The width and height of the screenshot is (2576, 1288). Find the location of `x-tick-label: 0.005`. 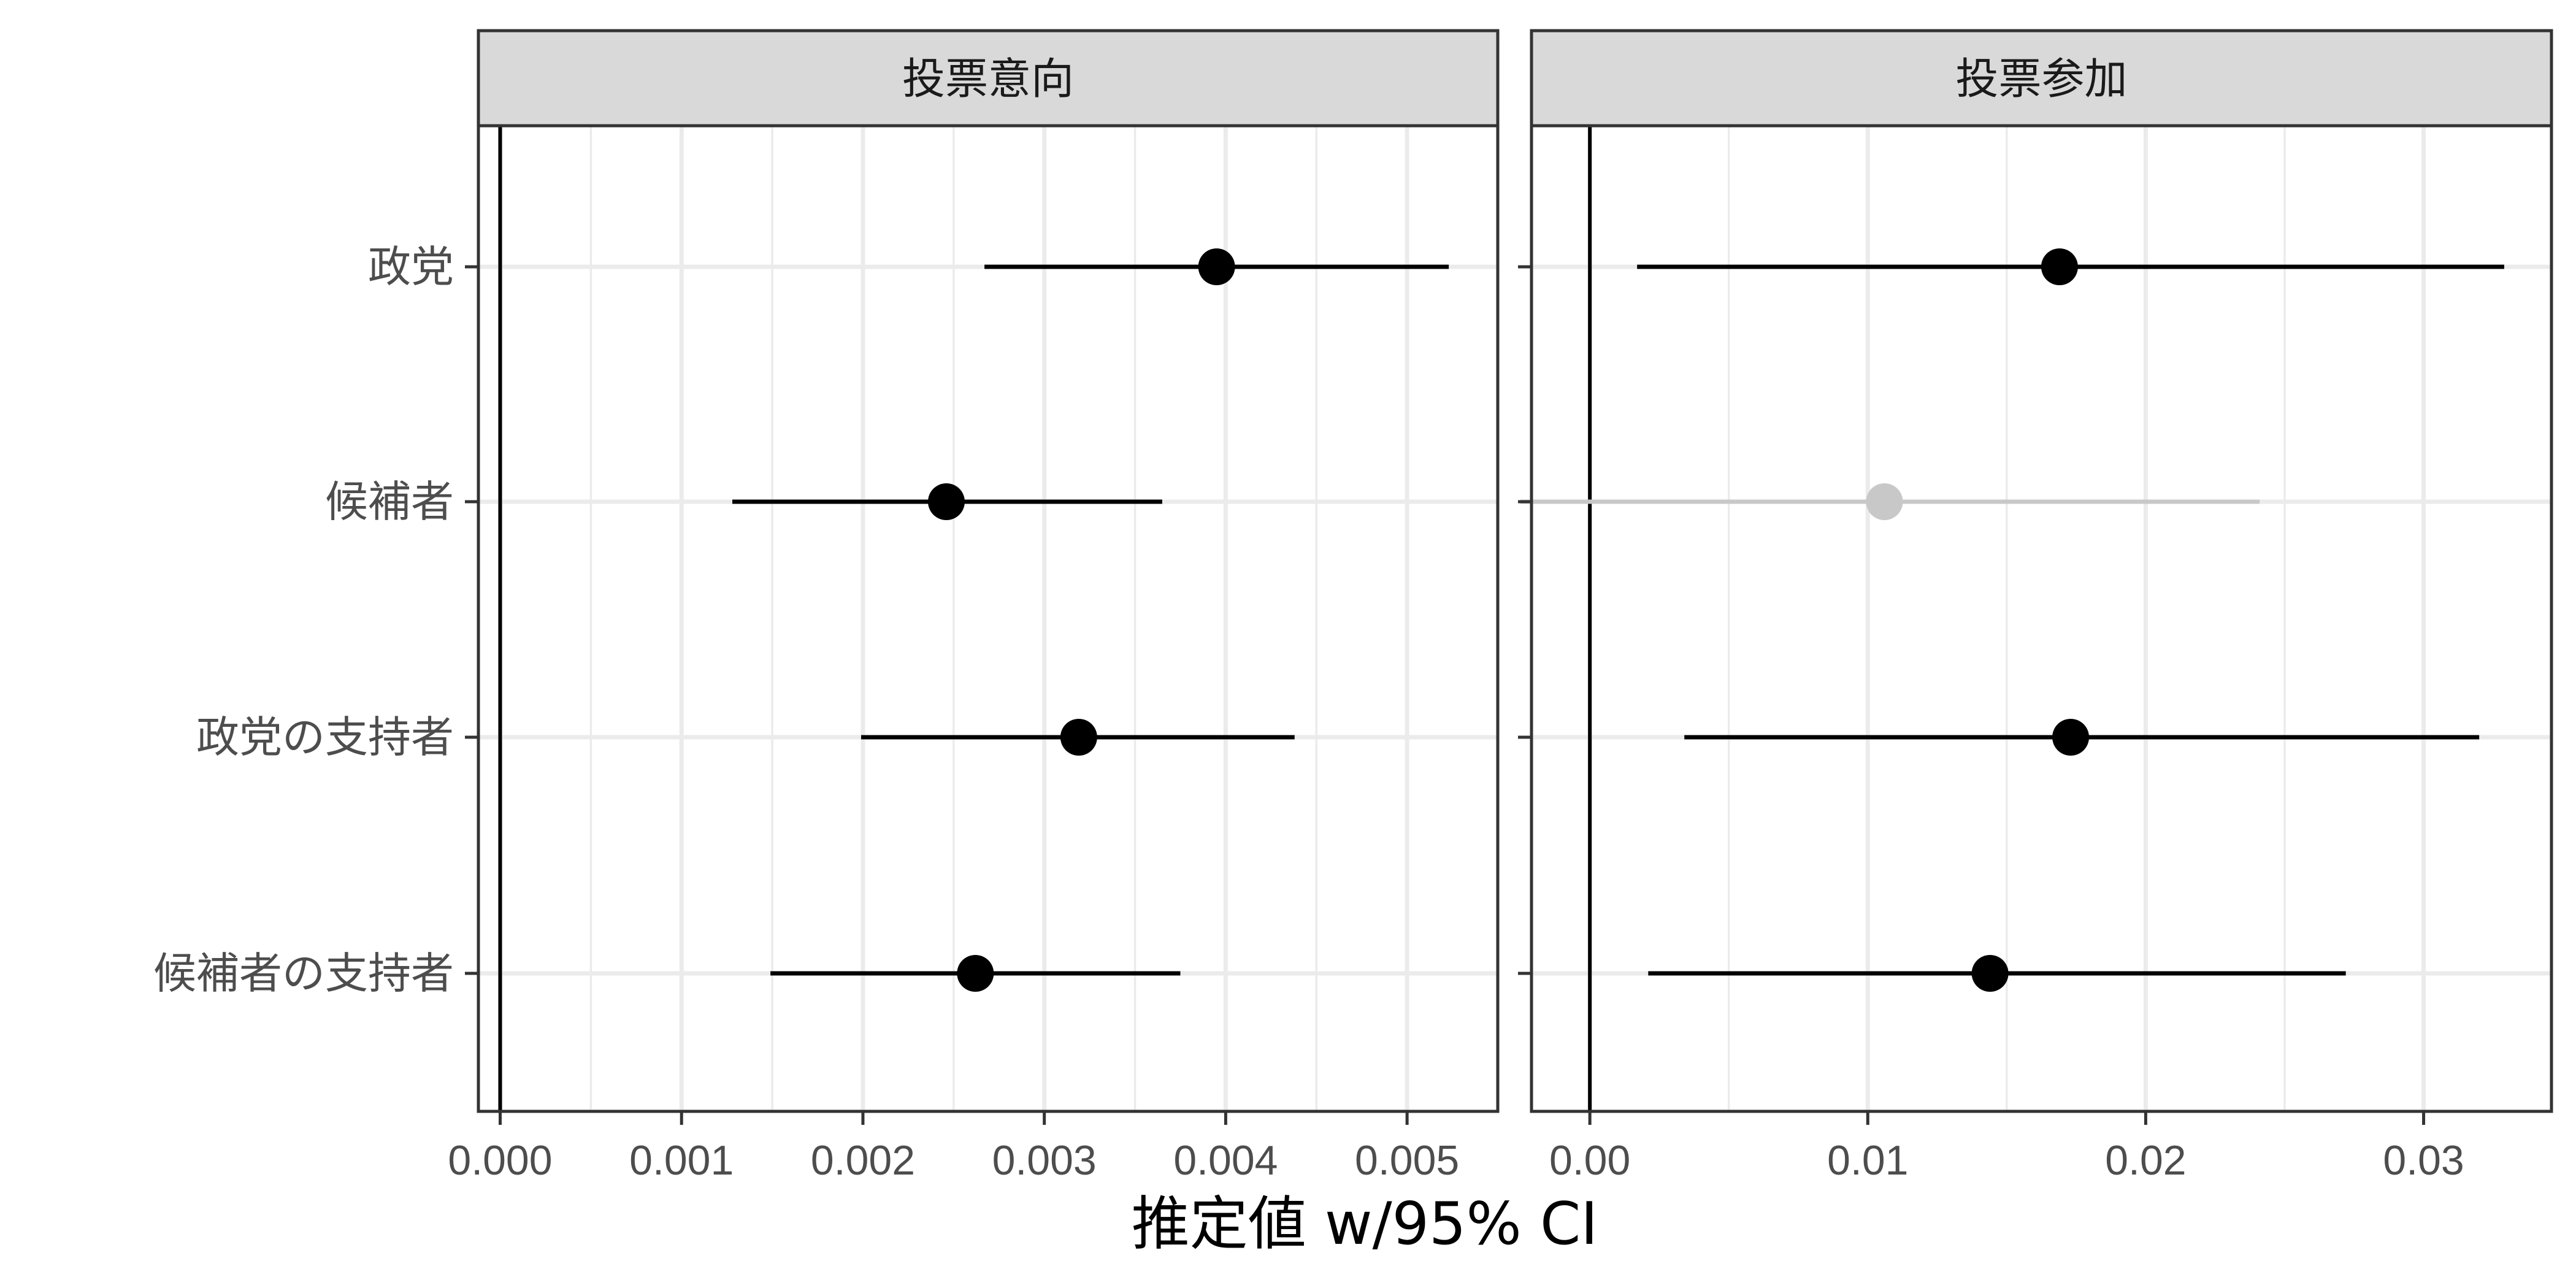

x-tick-label: 0.005 is located at coordinates (1407, 1160).